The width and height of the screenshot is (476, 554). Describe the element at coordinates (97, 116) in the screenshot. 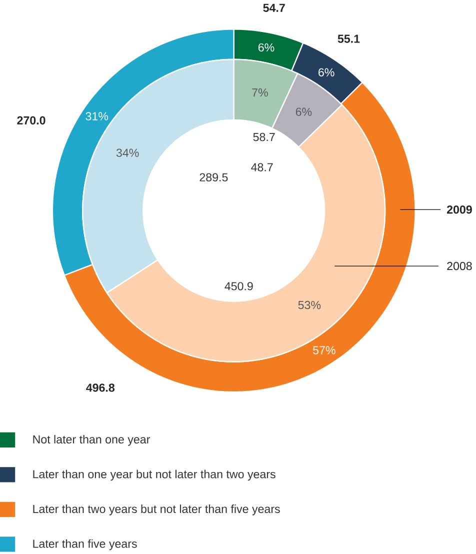

I see `text: 31%` at that location.